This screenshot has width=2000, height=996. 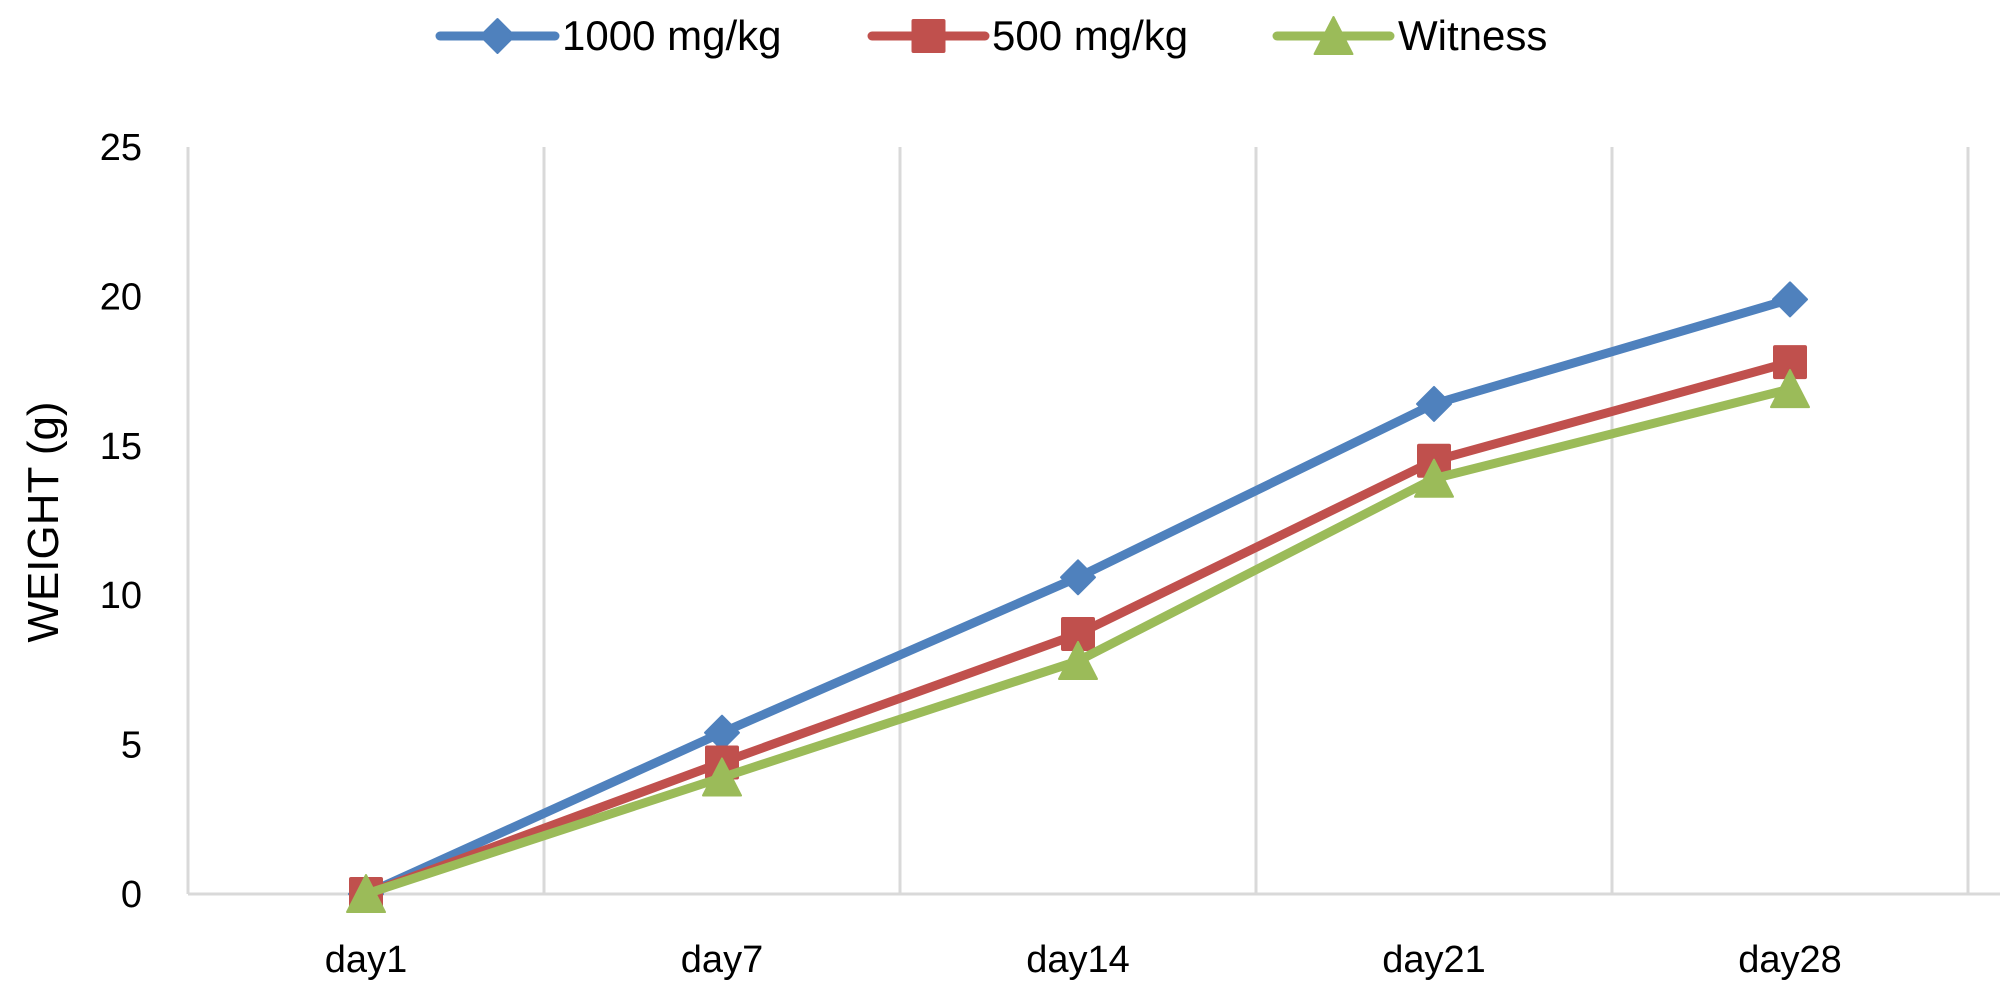 What do you see at coordinates (121, 297) in the screenshot?
I see `y-tick-label: 20` at bounding box center [121, 297].